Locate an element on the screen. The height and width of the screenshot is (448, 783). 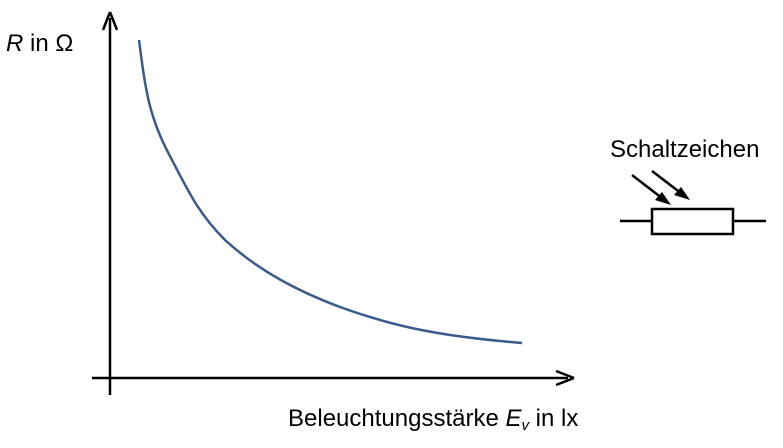
y-axis-variable: R is located at coordinates (15, 43).